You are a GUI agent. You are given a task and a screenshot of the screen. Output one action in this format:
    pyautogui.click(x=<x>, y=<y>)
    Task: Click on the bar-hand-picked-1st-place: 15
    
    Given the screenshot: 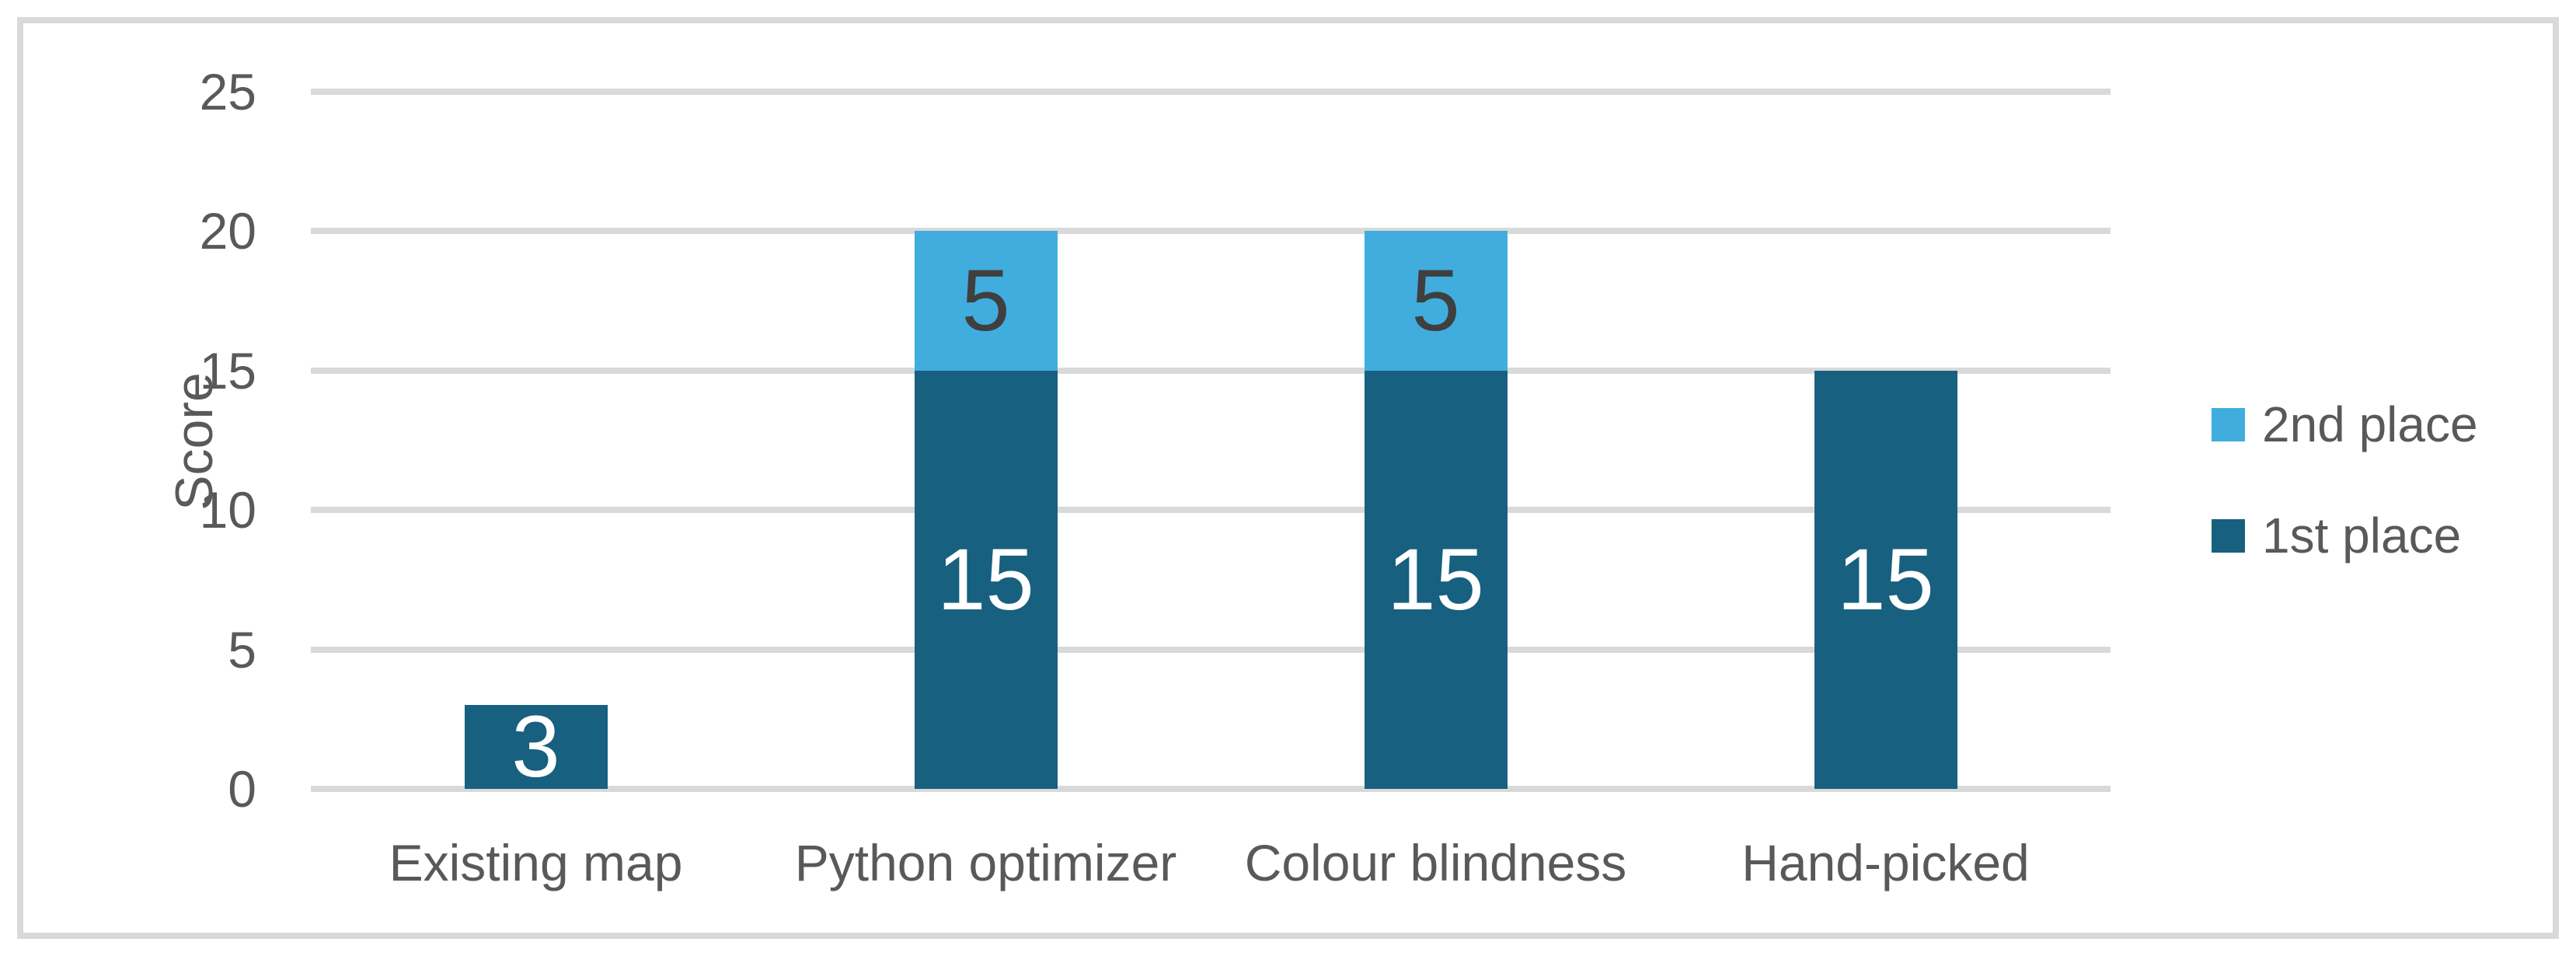 What is the action you would take?
    pyautogui.click(x=1885, y=579)
    